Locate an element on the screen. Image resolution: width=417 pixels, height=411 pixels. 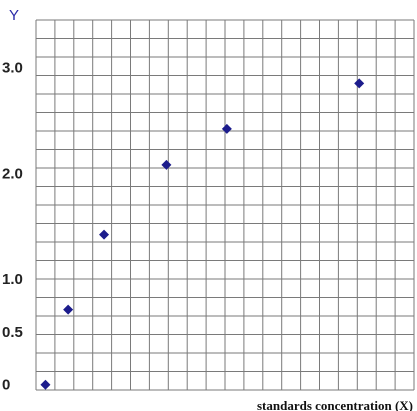
y-tick-label: 0.5 is located at coordinates (12, 332).